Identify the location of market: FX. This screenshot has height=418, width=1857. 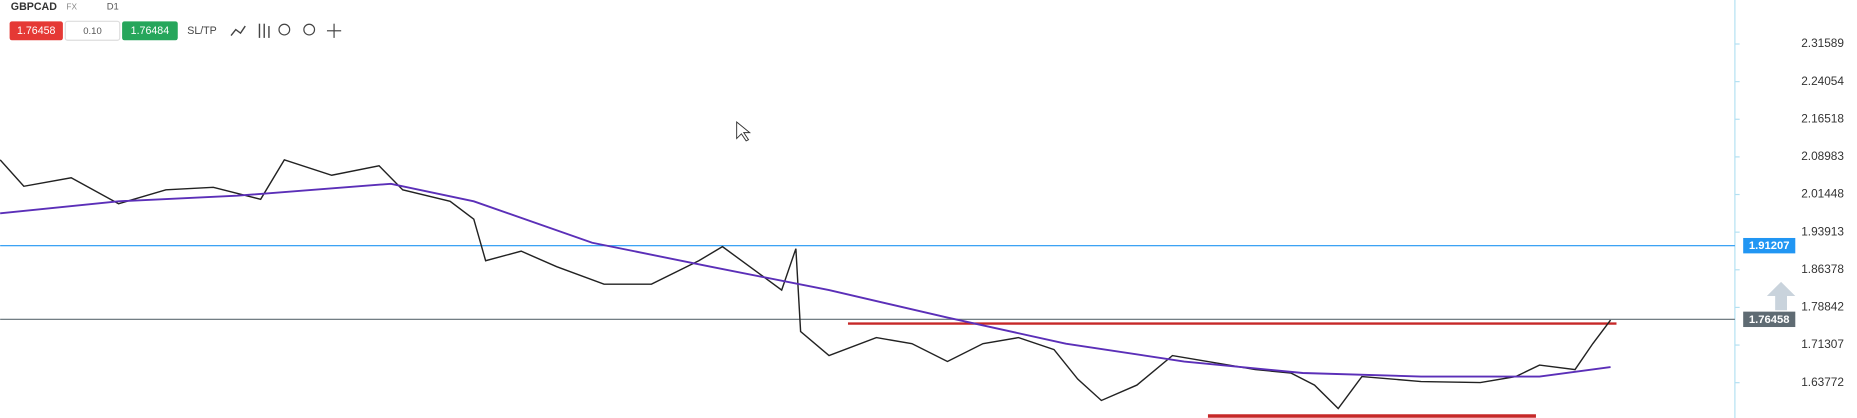
(71, 6).